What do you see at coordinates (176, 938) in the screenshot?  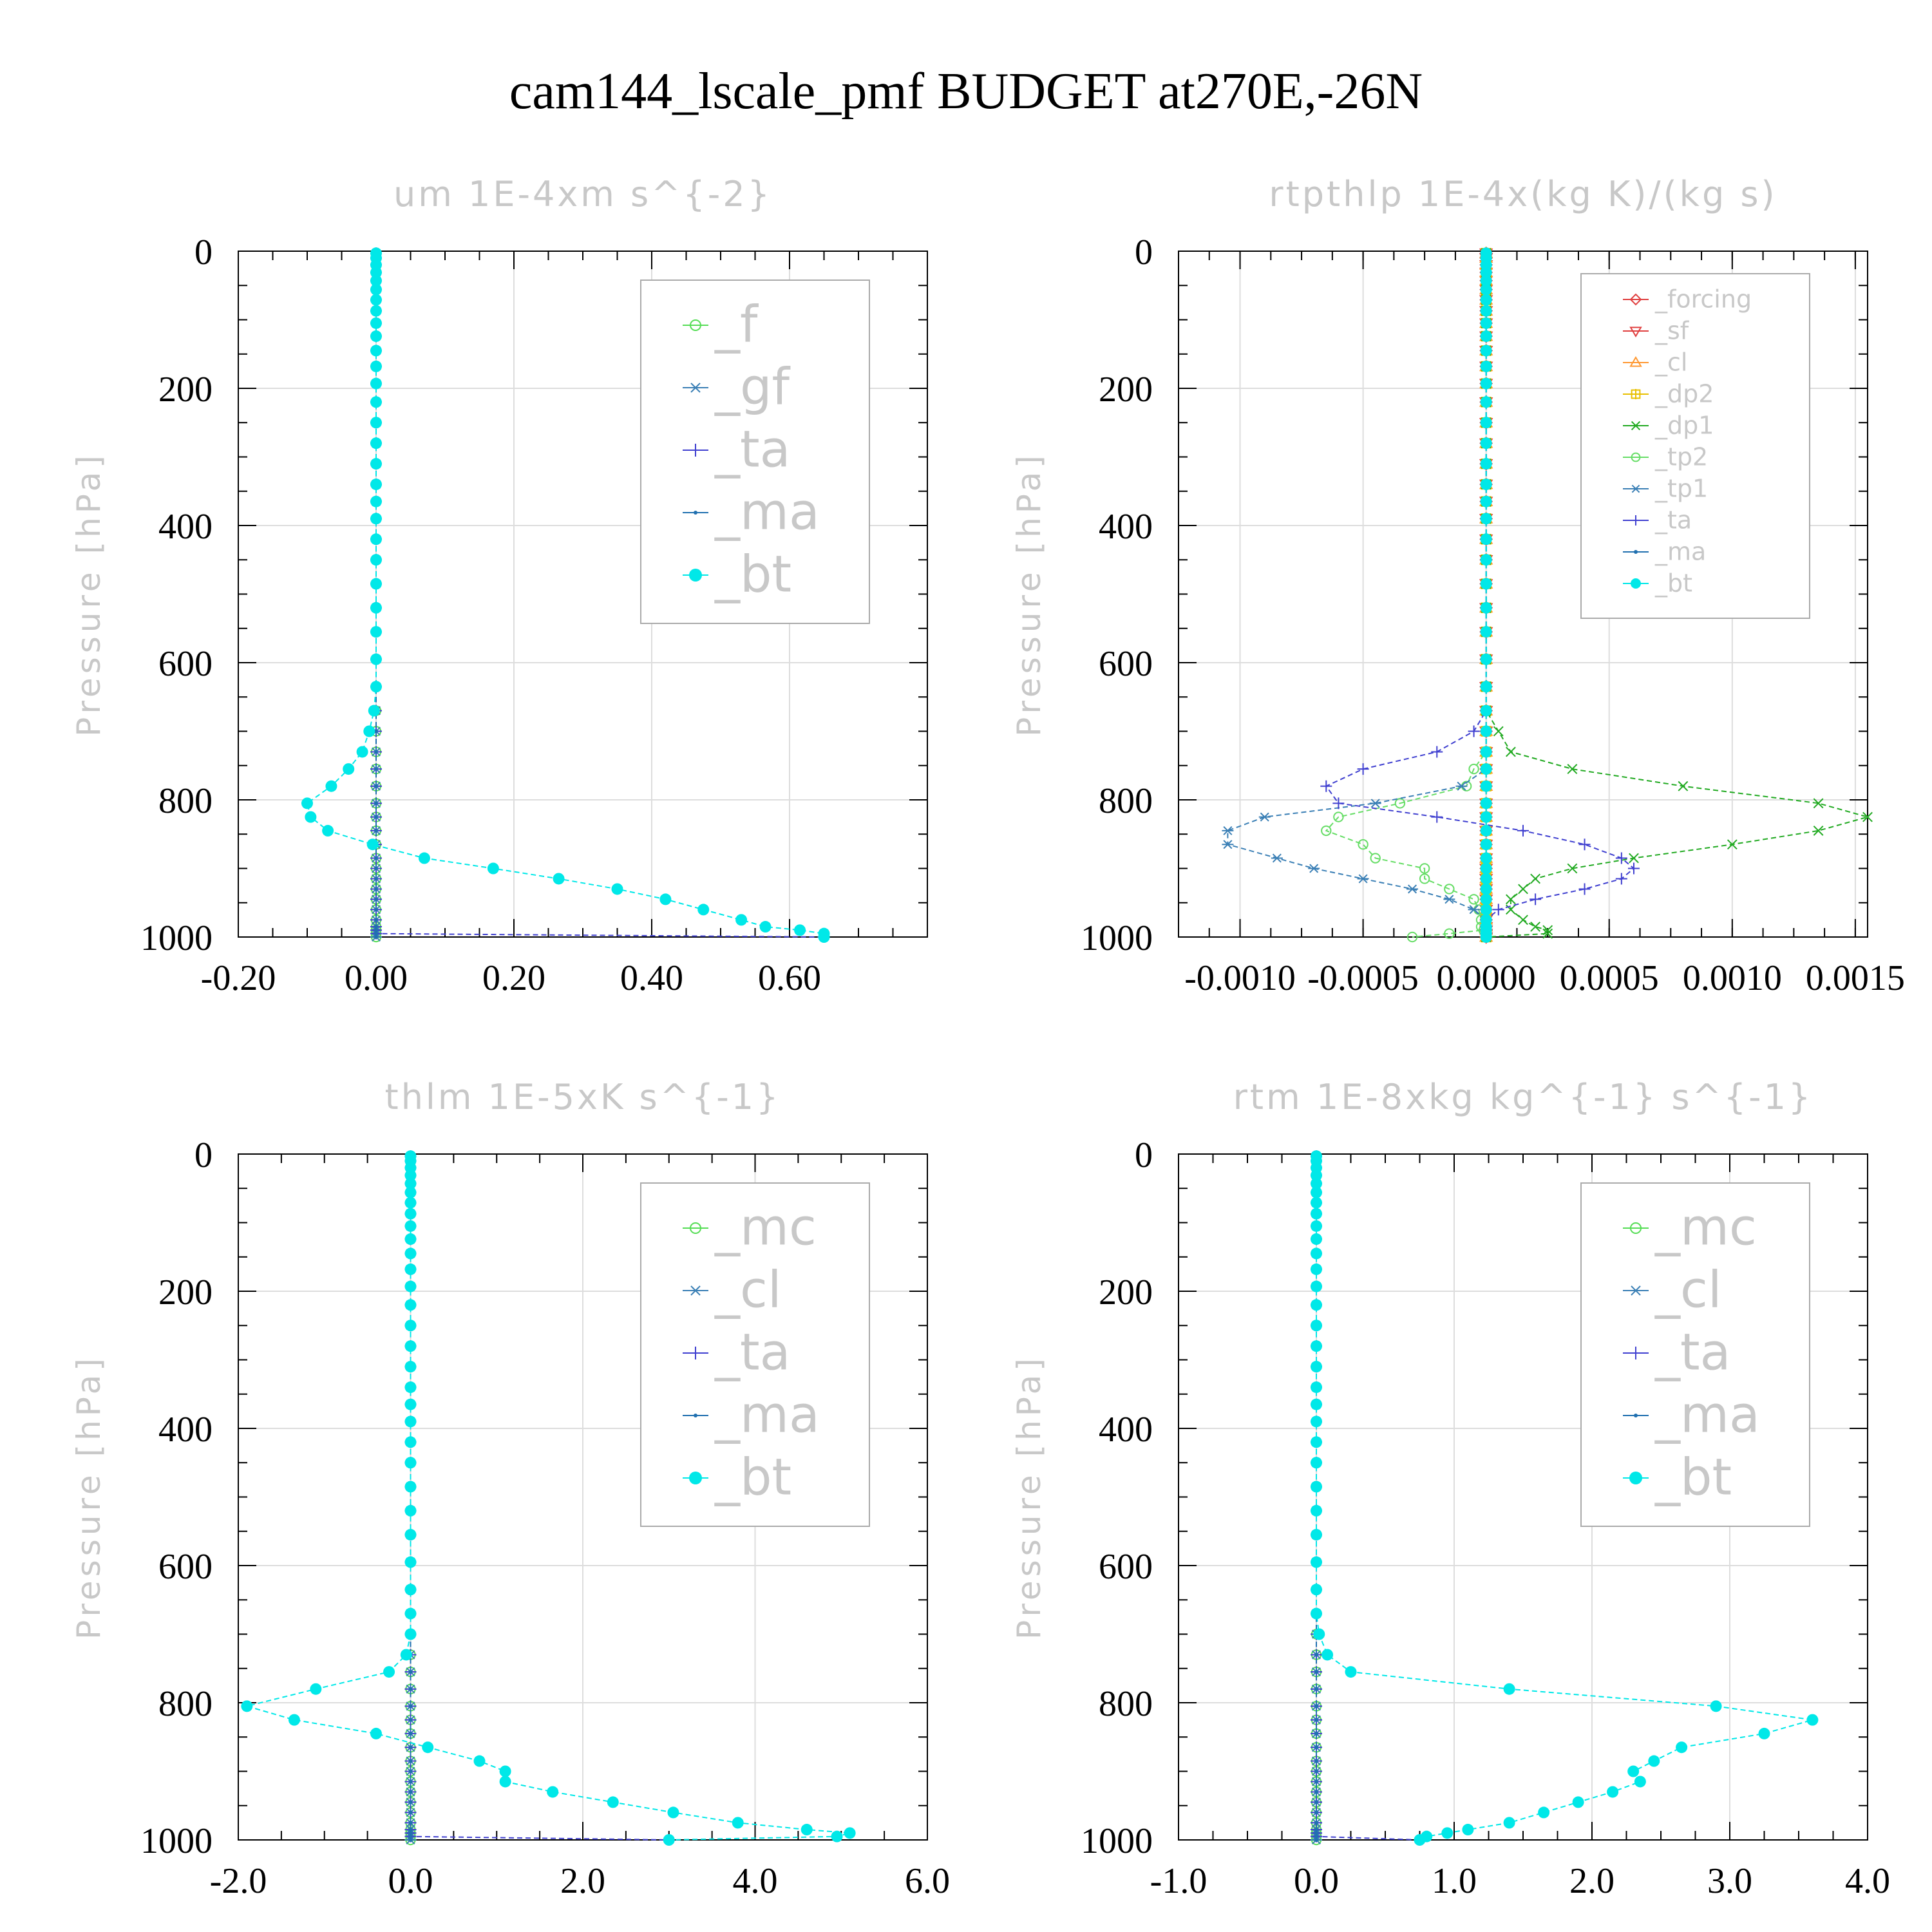 I see `y-tick-label: 1000` at bounding box center [176, 938].